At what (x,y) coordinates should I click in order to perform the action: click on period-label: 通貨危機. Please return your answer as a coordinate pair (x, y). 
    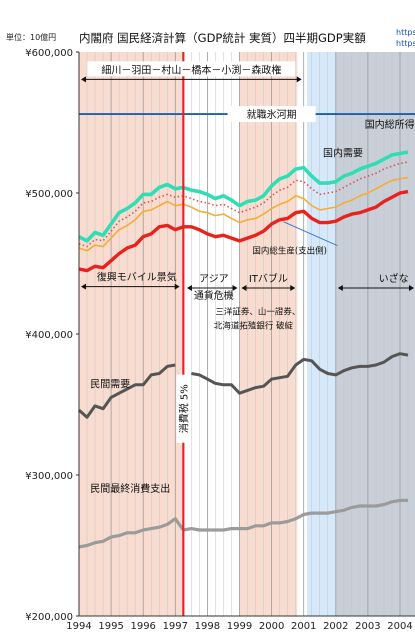
    Looking at the image, I should click on (214, 295).